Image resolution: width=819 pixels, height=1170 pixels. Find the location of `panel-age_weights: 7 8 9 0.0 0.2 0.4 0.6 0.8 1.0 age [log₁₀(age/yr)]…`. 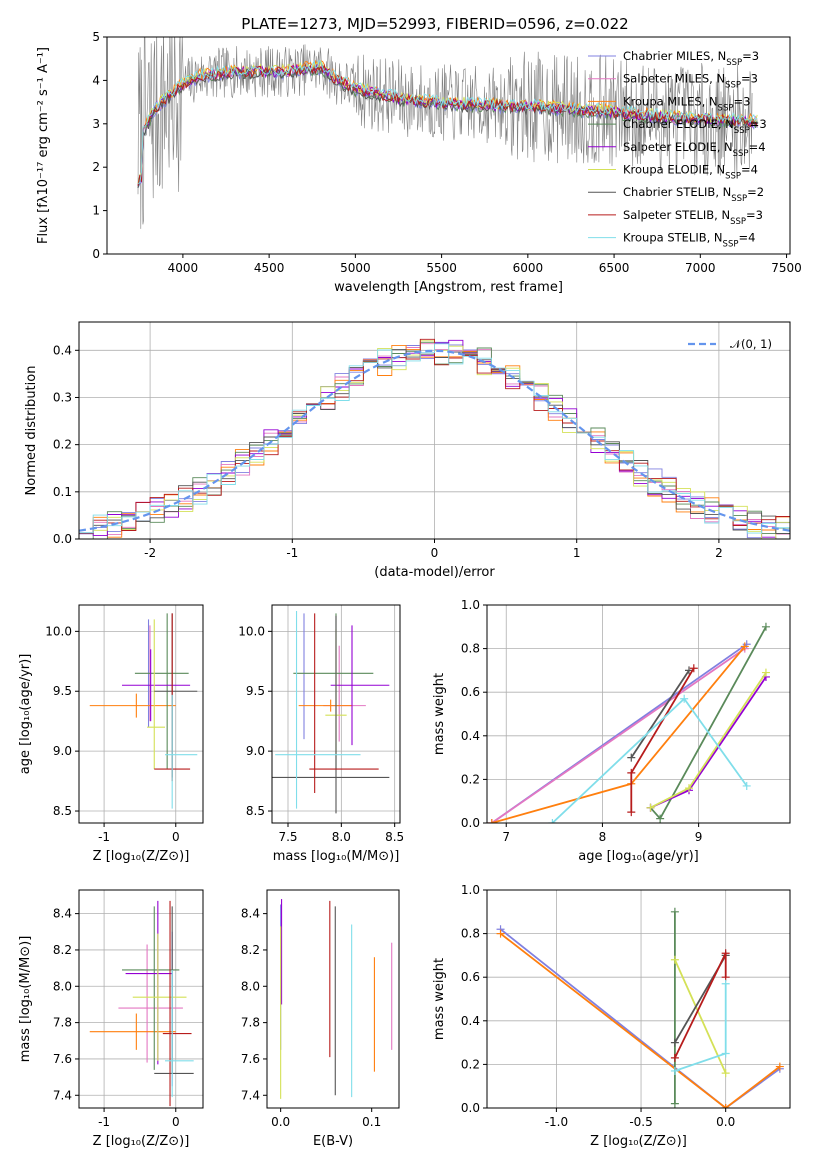

panel-age_weights: 7 8 9 0.0 0.2 0.4 0.6 0.8 1.0 age [log₁₀(age/yr)]… is located at coordinates (611, 731).